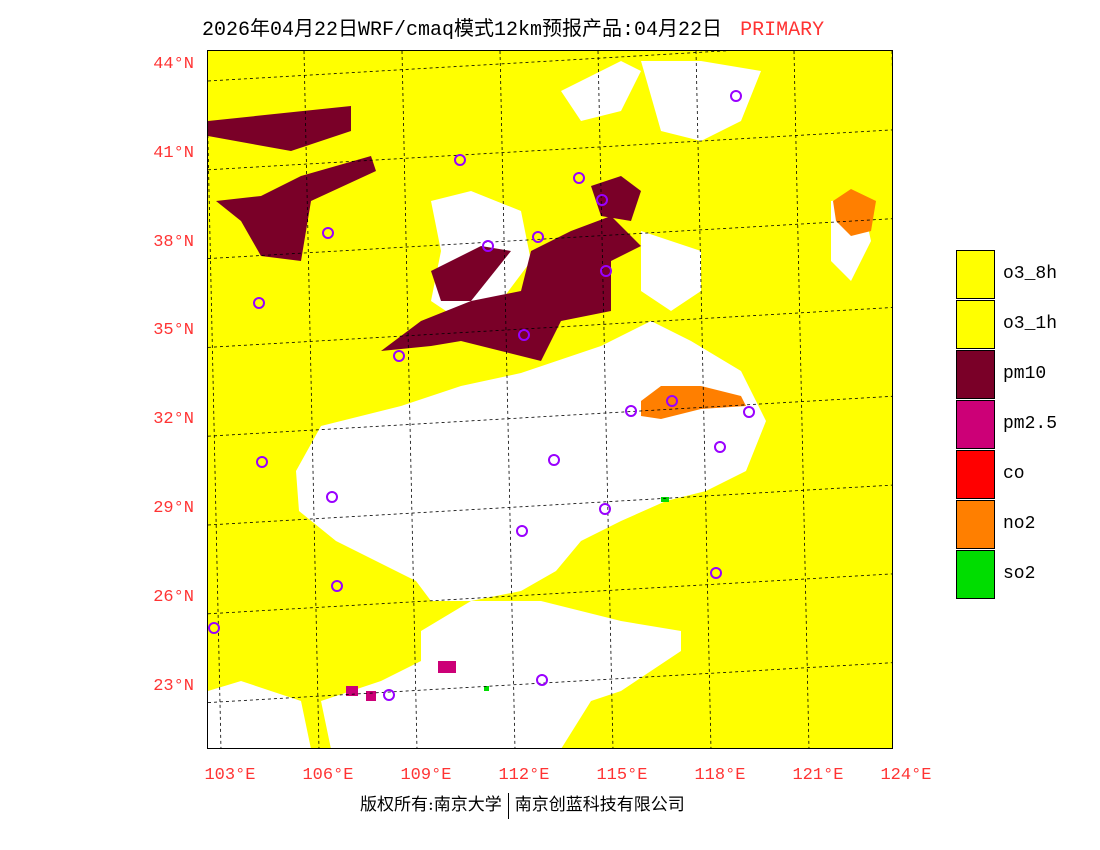 The height and width of the screenshot is (850, 1100). I want to click on legend-label: o3_8h, so click(1030, 274).